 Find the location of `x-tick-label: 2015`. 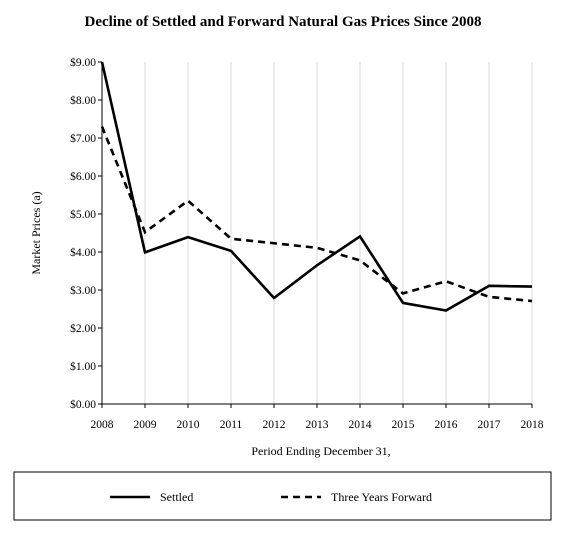

x-tick-label: 2015 is located at coordinates (403, 425).